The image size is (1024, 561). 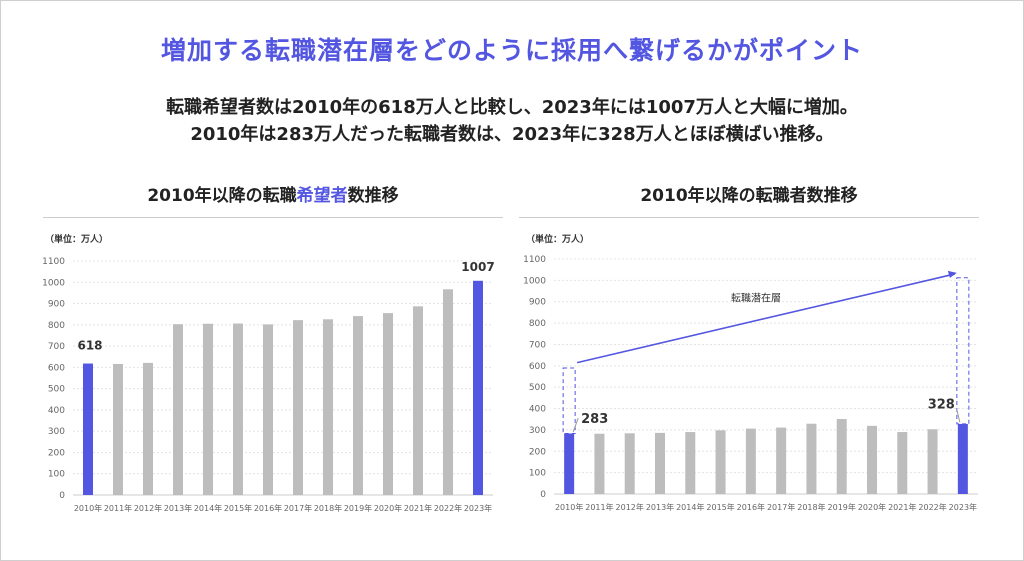 I want to click on title-highlight: 希望者, so click(x=322, y=196).